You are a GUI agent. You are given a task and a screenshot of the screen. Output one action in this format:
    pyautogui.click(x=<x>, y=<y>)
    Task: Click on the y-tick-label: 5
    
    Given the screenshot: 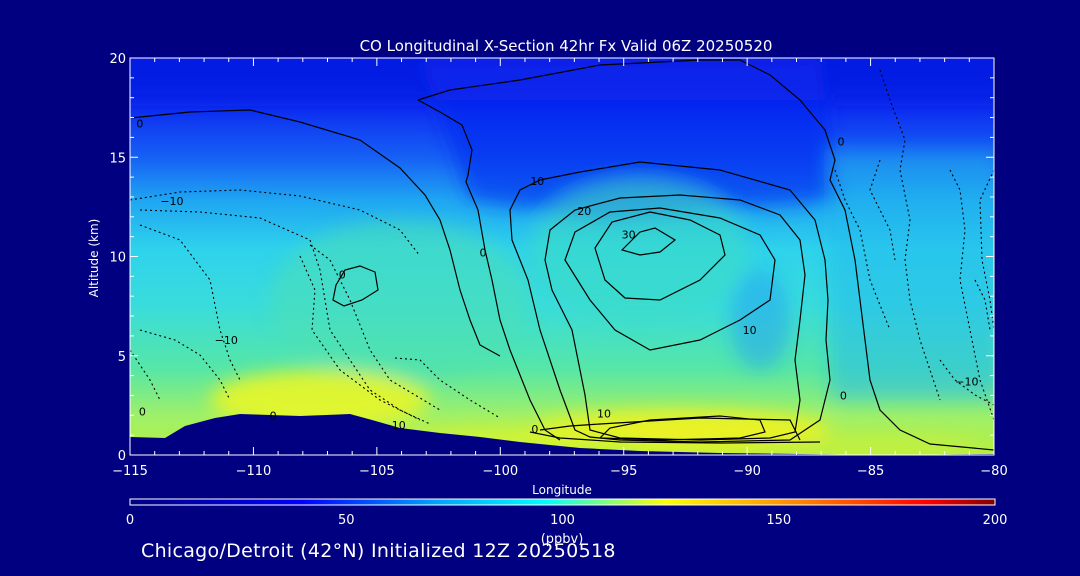 What is the action you would take?
    pyautogui.click(x=122, y=357)
    